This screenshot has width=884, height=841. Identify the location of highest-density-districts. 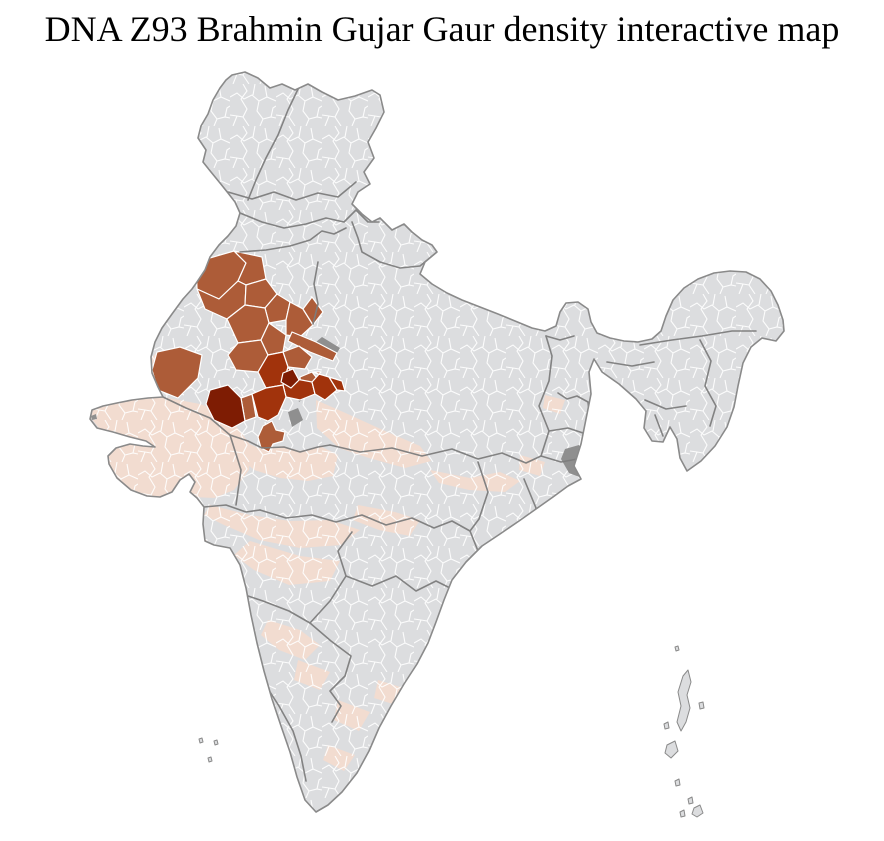
(252, 398).